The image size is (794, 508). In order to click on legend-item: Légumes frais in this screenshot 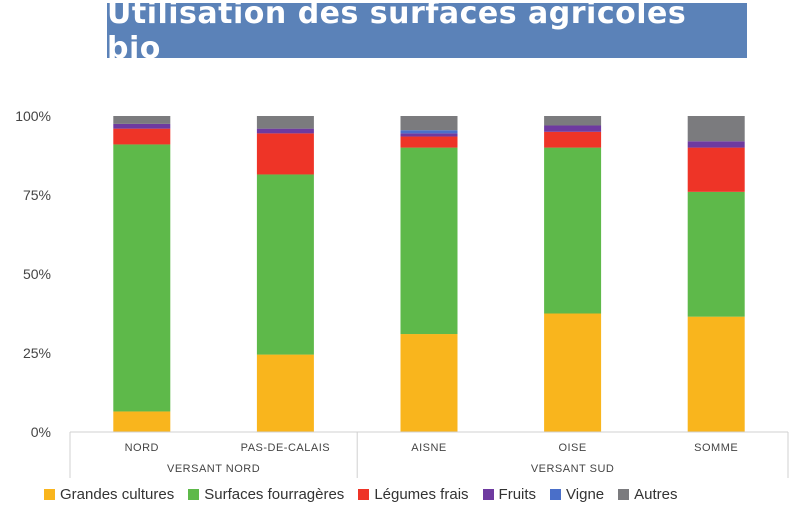, I will do `click(413, 494)`.